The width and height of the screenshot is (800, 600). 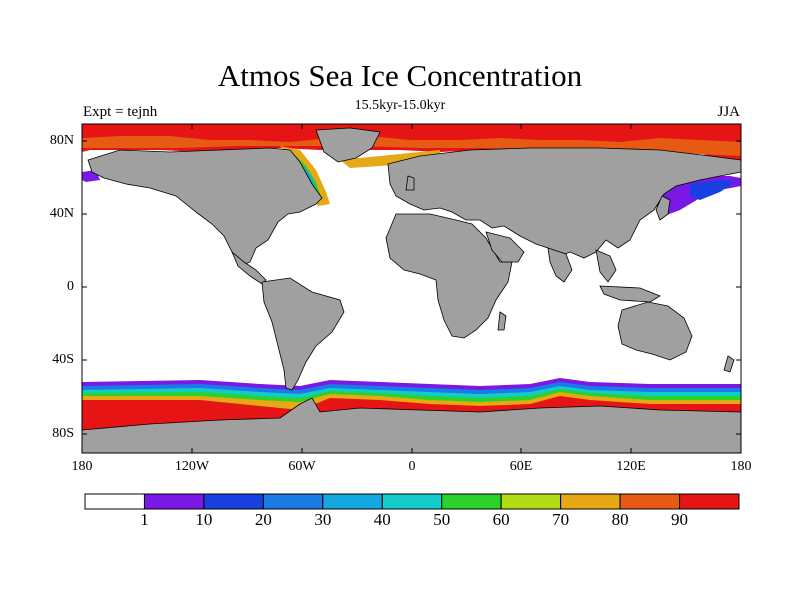 I want to click on lat-label-40n: 40N, so click(x=61, y=213).